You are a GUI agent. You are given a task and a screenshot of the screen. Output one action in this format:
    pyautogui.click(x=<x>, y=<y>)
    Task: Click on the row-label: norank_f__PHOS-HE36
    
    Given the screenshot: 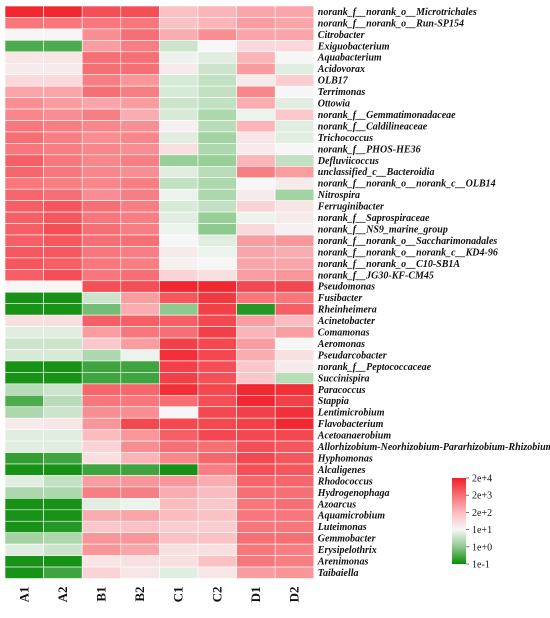 What is the action you would take?
    pyautogui.click(x=369, y=149)
    